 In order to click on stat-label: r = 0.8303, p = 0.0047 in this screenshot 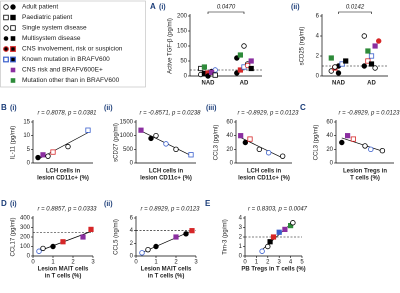, I will do `click(278, 210)`.